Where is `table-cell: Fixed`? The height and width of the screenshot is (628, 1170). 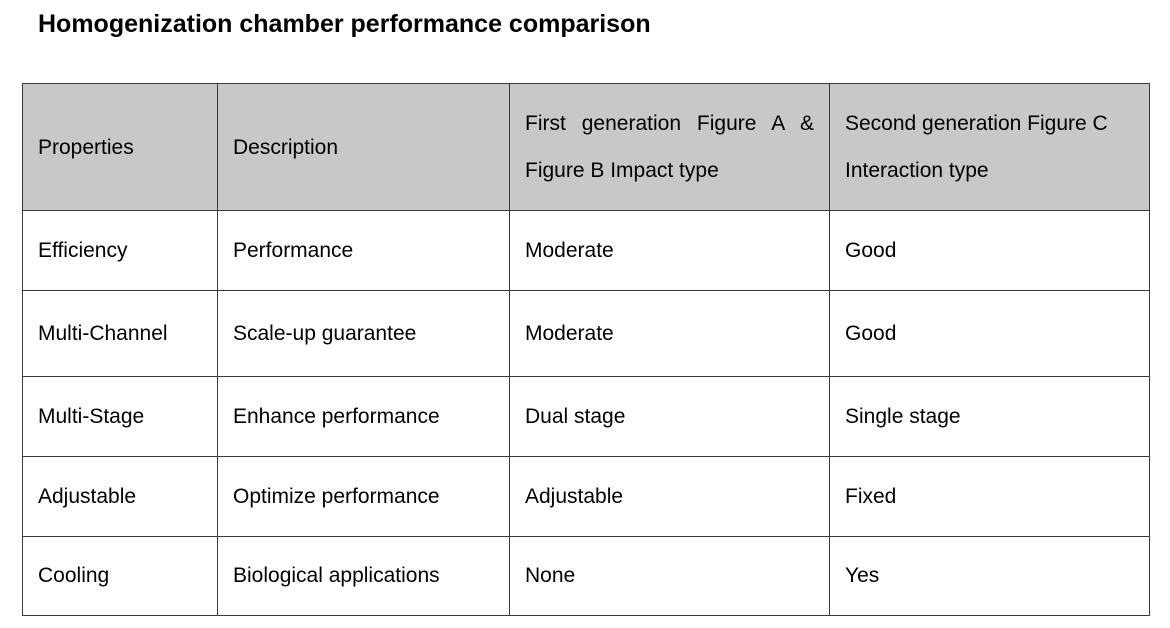
table-cell: Fixed is located at coordinates (989, 496).